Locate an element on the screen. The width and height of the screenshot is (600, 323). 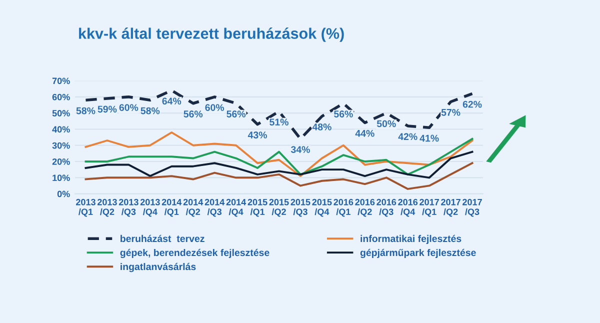
data-label: 59% is located at coordinates (107, 109).